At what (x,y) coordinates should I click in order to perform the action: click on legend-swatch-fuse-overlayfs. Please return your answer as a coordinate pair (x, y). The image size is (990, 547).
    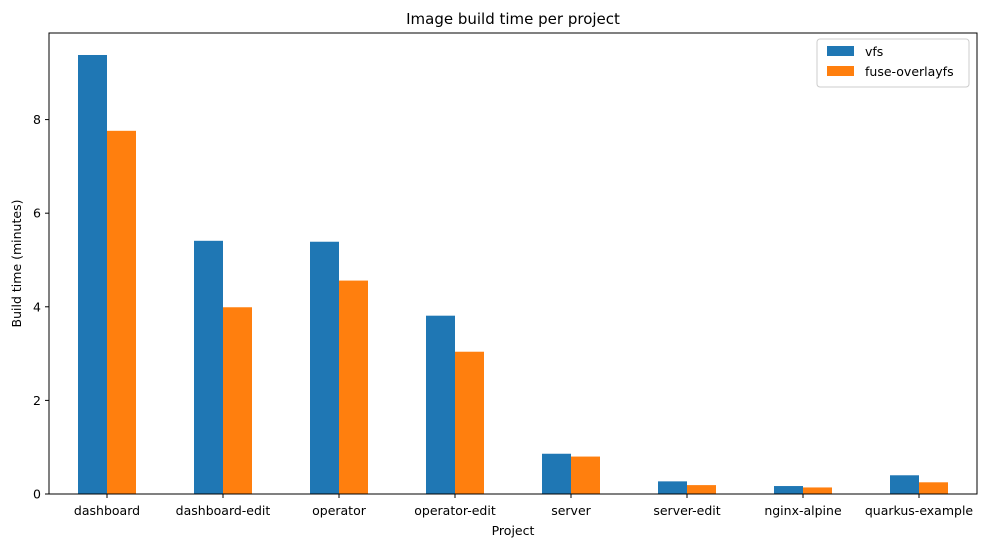
    Looking at the image, I should click on (840, 71).